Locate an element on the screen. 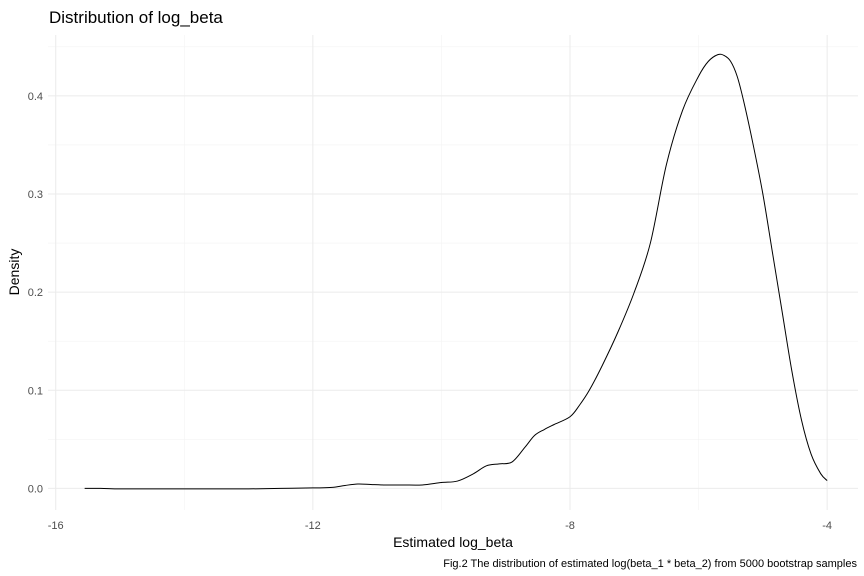  y-tick-label: 0.2 is located at coordinates (35, 293).